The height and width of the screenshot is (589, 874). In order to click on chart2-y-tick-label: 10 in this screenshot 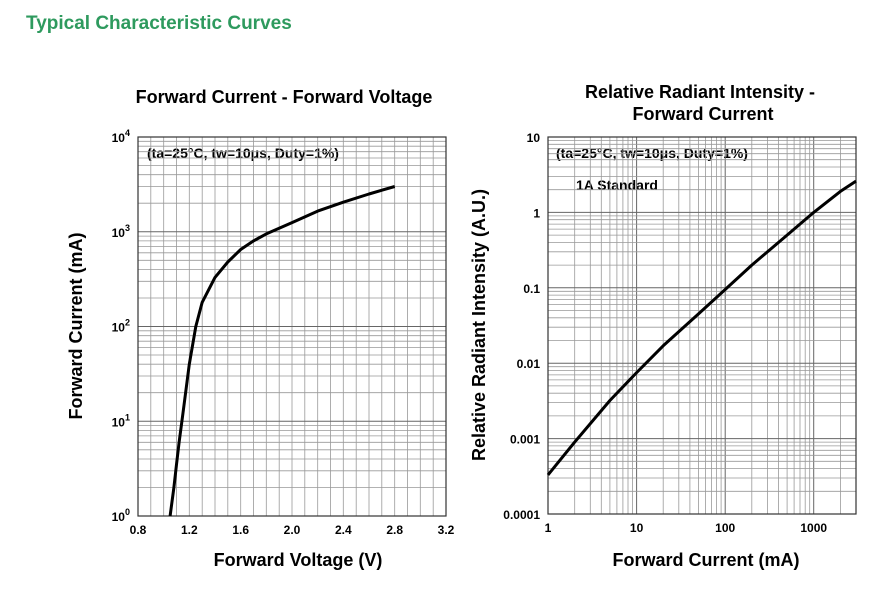, I will do `click(534, 138)`.